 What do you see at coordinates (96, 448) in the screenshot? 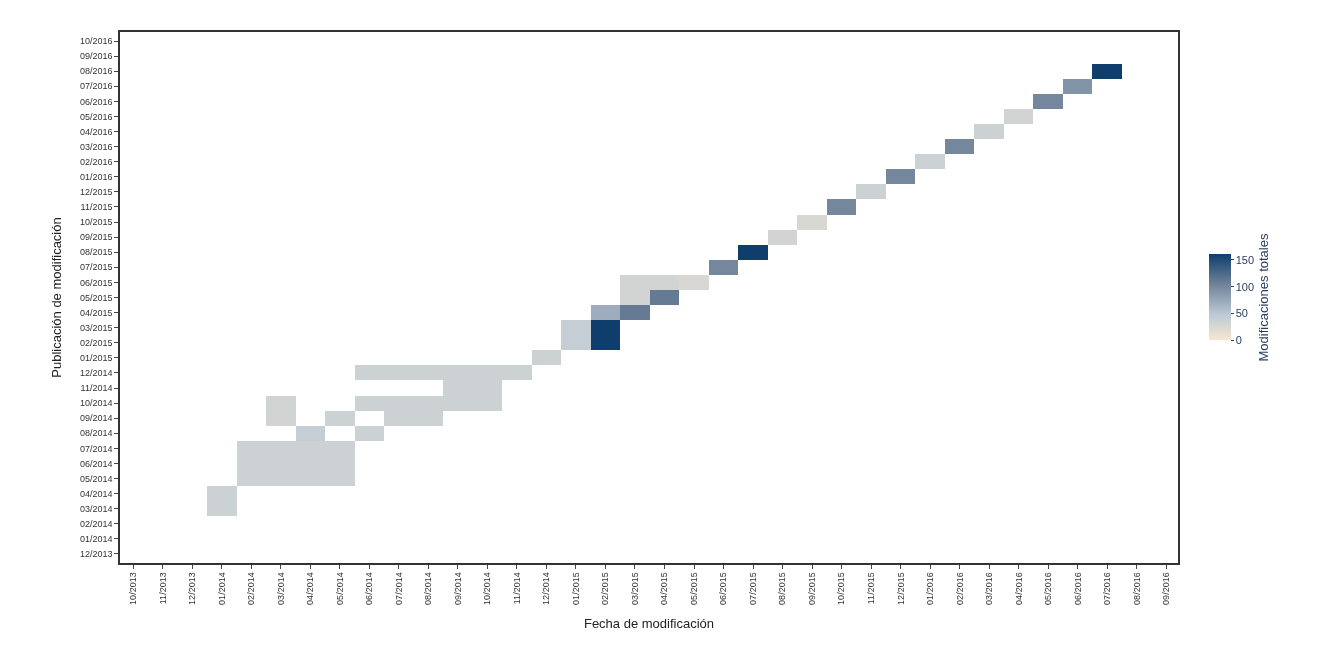
I see `y-tick-label: 07/2014` at bounding box center [96, 448].